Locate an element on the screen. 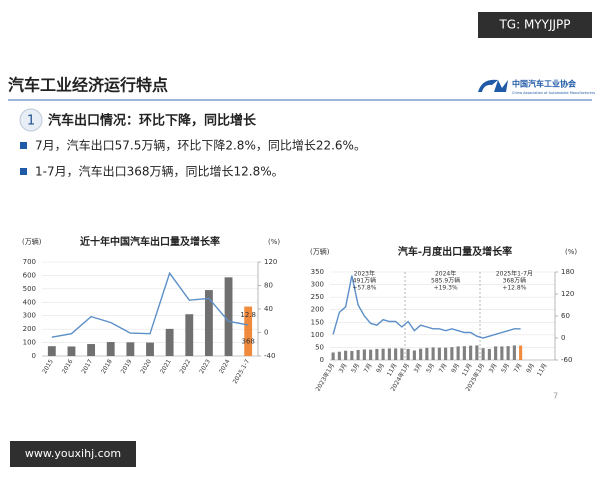 The image size is (600, 480). x-tick-label: 2017 is located at coordinates (87, 366).